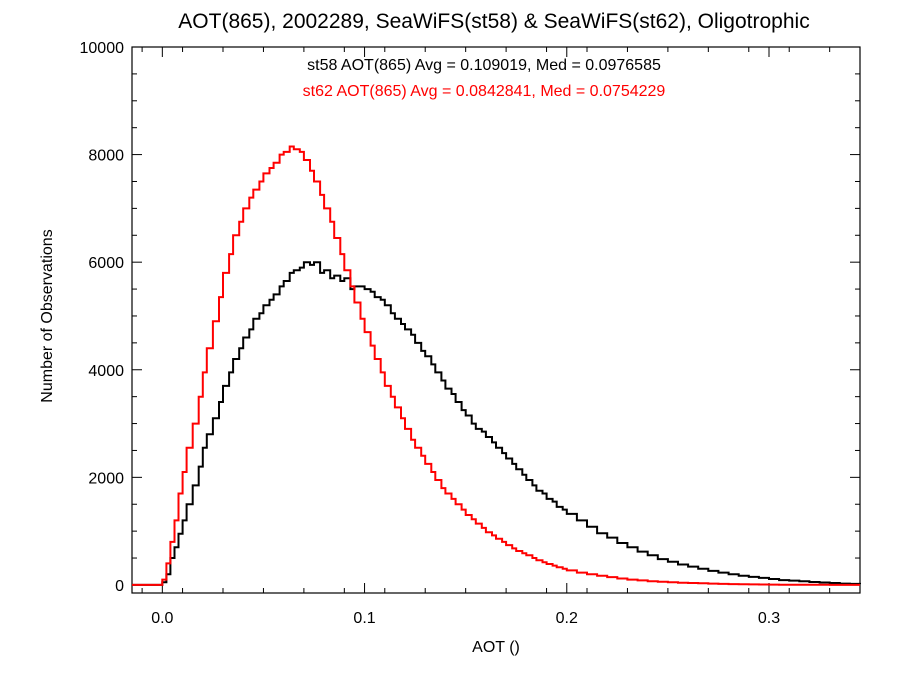 This screenshot has height=675, width=900. Describe the element at coordinates (106, 371) in the screenshot. I see `y-tick-label: 4000` at that location.